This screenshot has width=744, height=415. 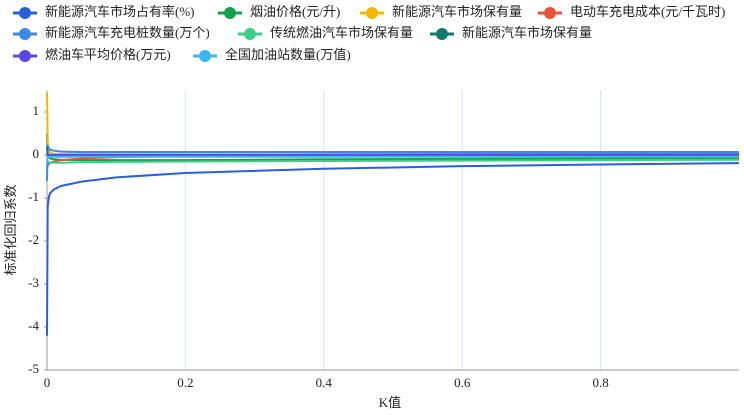 What do you see at coordinates (295, 11) in the screenshot?
I see `legend-label: 烟油价格(元/升)` at bounding box center [295, 11].